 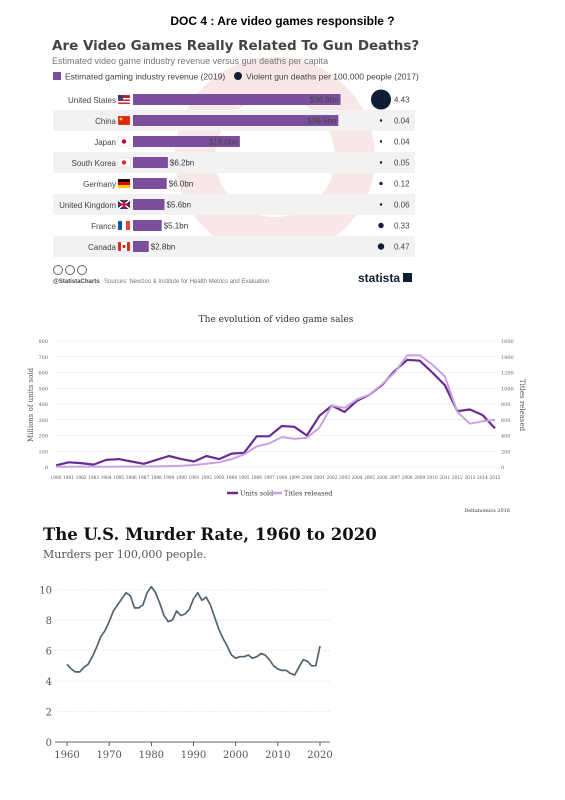 I want to click on x-tick: 2007, so click(x=394, y=478).